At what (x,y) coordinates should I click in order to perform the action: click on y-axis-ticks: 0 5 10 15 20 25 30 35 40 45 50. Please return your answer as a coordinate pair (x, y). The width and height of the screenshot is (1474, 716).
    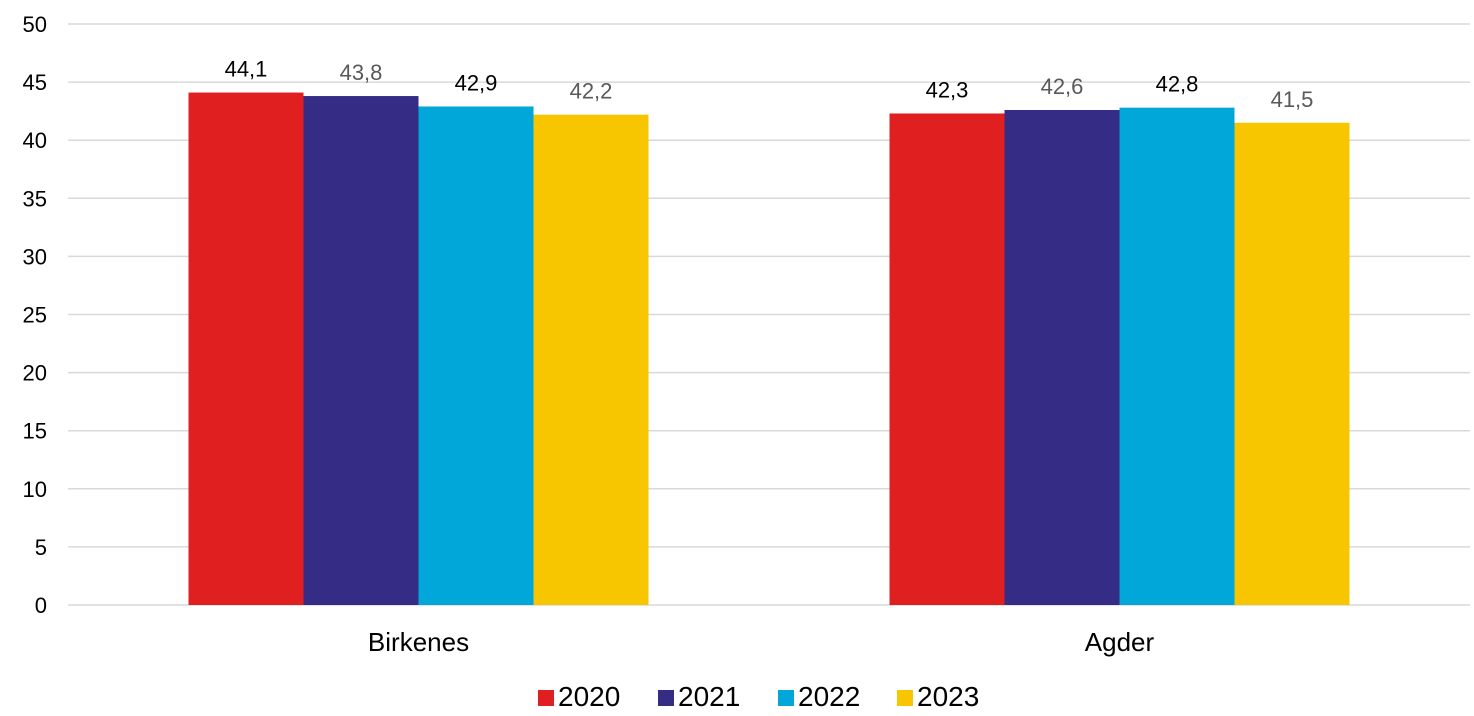
    Looking at the image, I should click on (35, 315).